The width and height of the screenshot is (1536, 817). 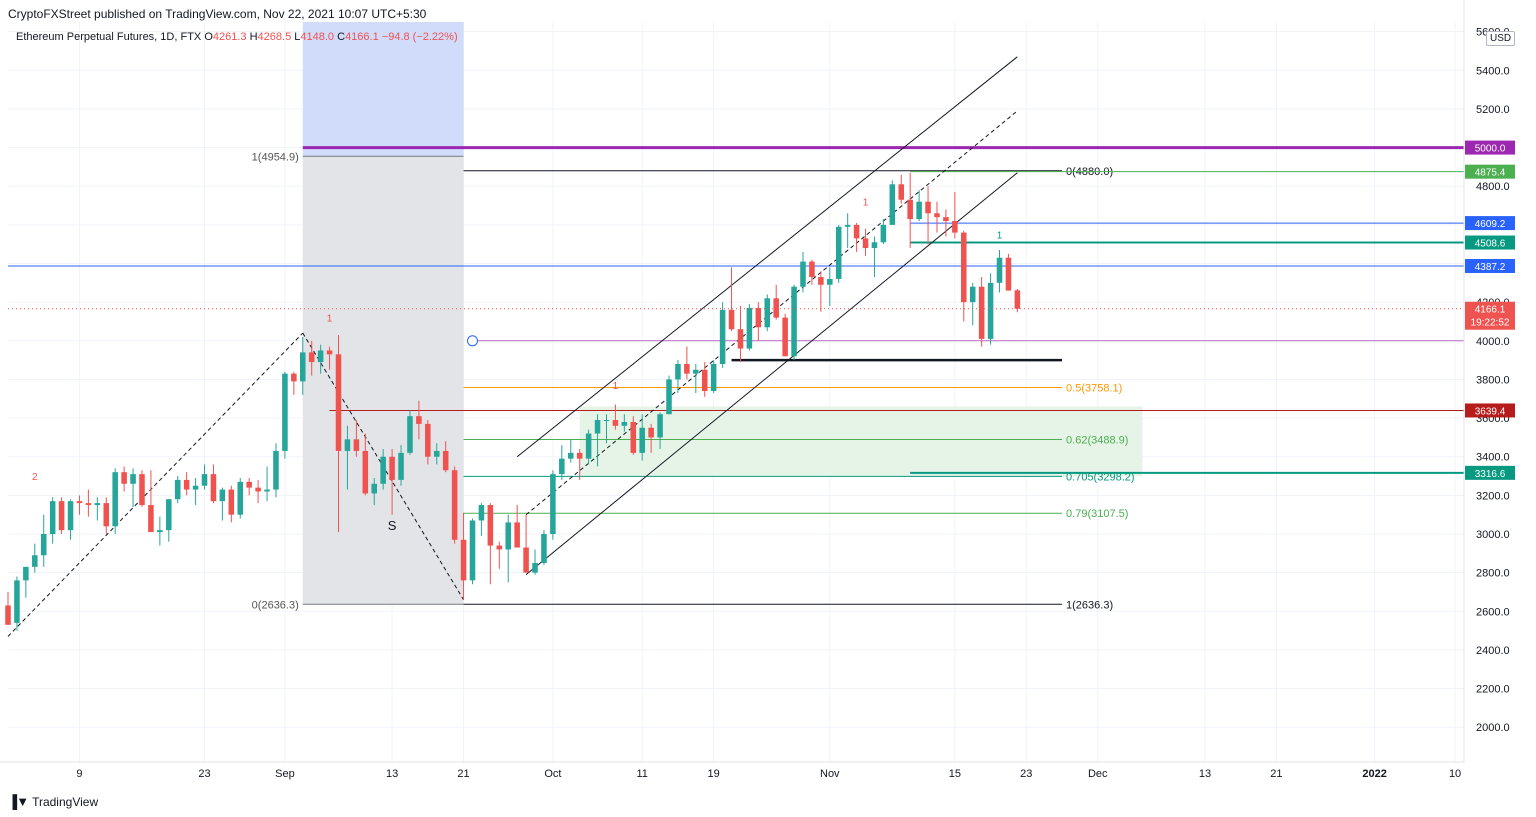 What do you see at coordinates (1493, 728) in the screenshot?
I see `price-tick-label: 2000.0` at bounding box center [1493, 728].